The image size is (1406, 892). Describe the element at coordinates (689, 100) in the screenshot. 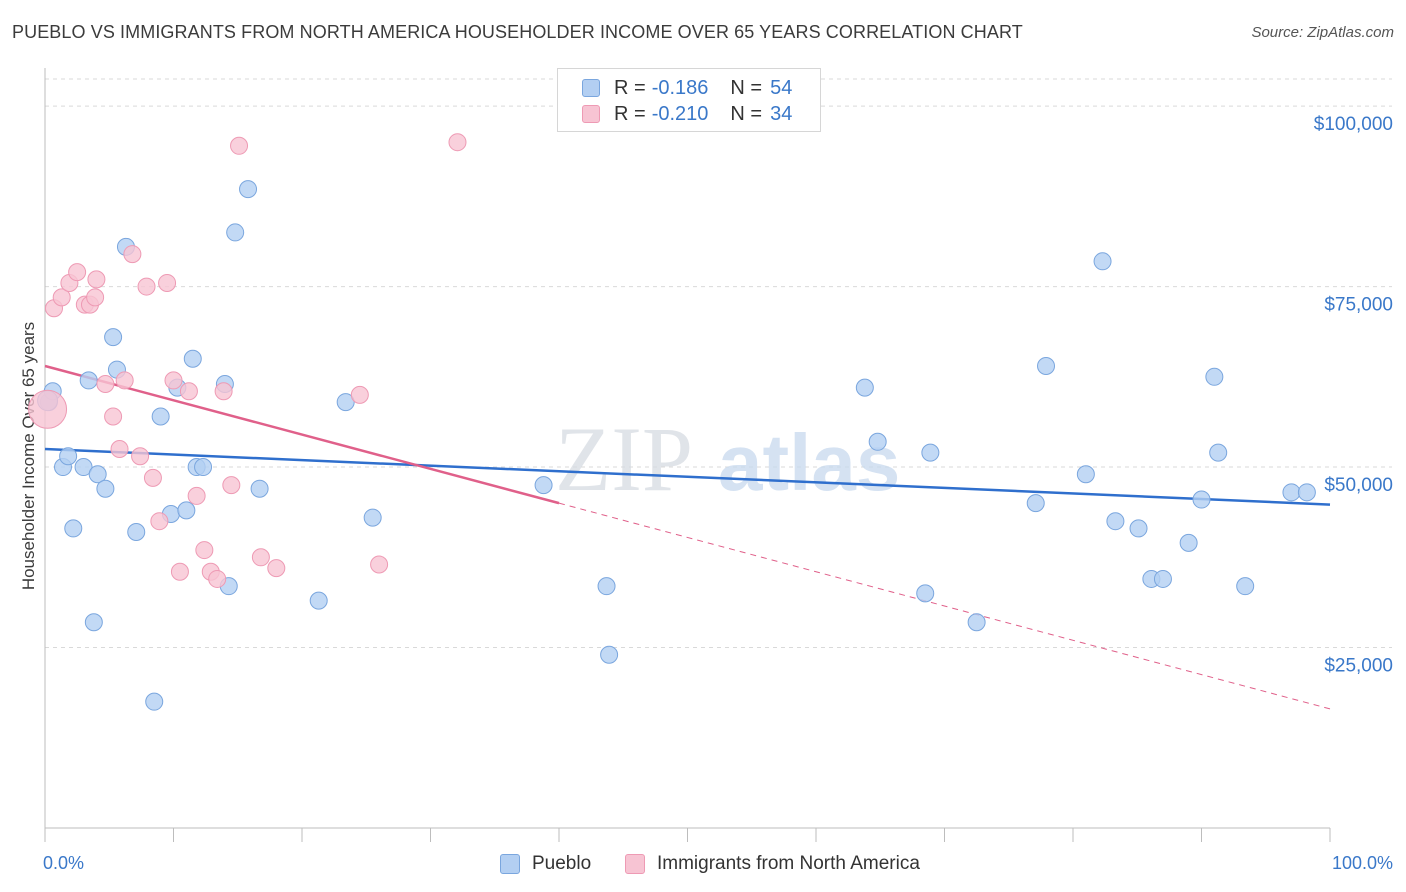

I see `stats-legend: R = -0.186 N = 54 R = -0.210 N = 34` at that location.